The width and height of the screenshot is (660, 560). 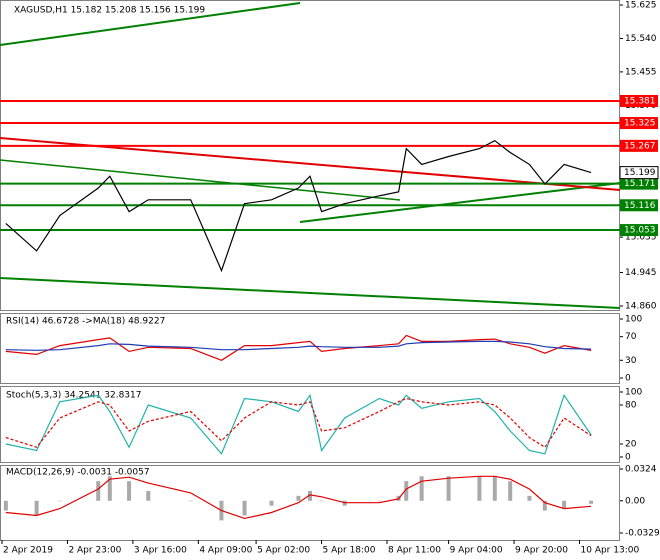 I want to click on stoch-frame, so click(x=310, y=424).